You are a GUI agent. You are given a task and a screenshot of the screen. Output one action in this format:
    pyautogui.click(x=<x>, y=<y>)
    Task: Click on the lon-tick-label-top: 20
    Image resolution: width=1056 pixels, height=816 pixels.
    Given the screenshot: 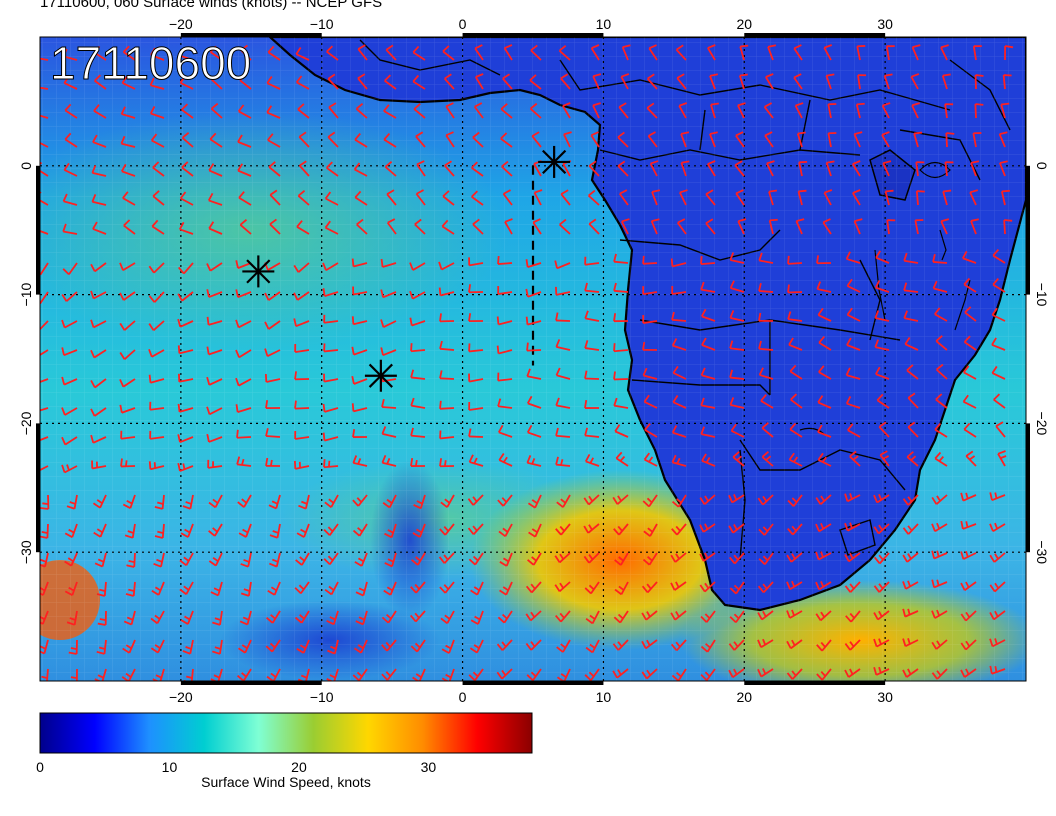 What is the action you would take?
    pyautogui.click(x=744, y=24)
    